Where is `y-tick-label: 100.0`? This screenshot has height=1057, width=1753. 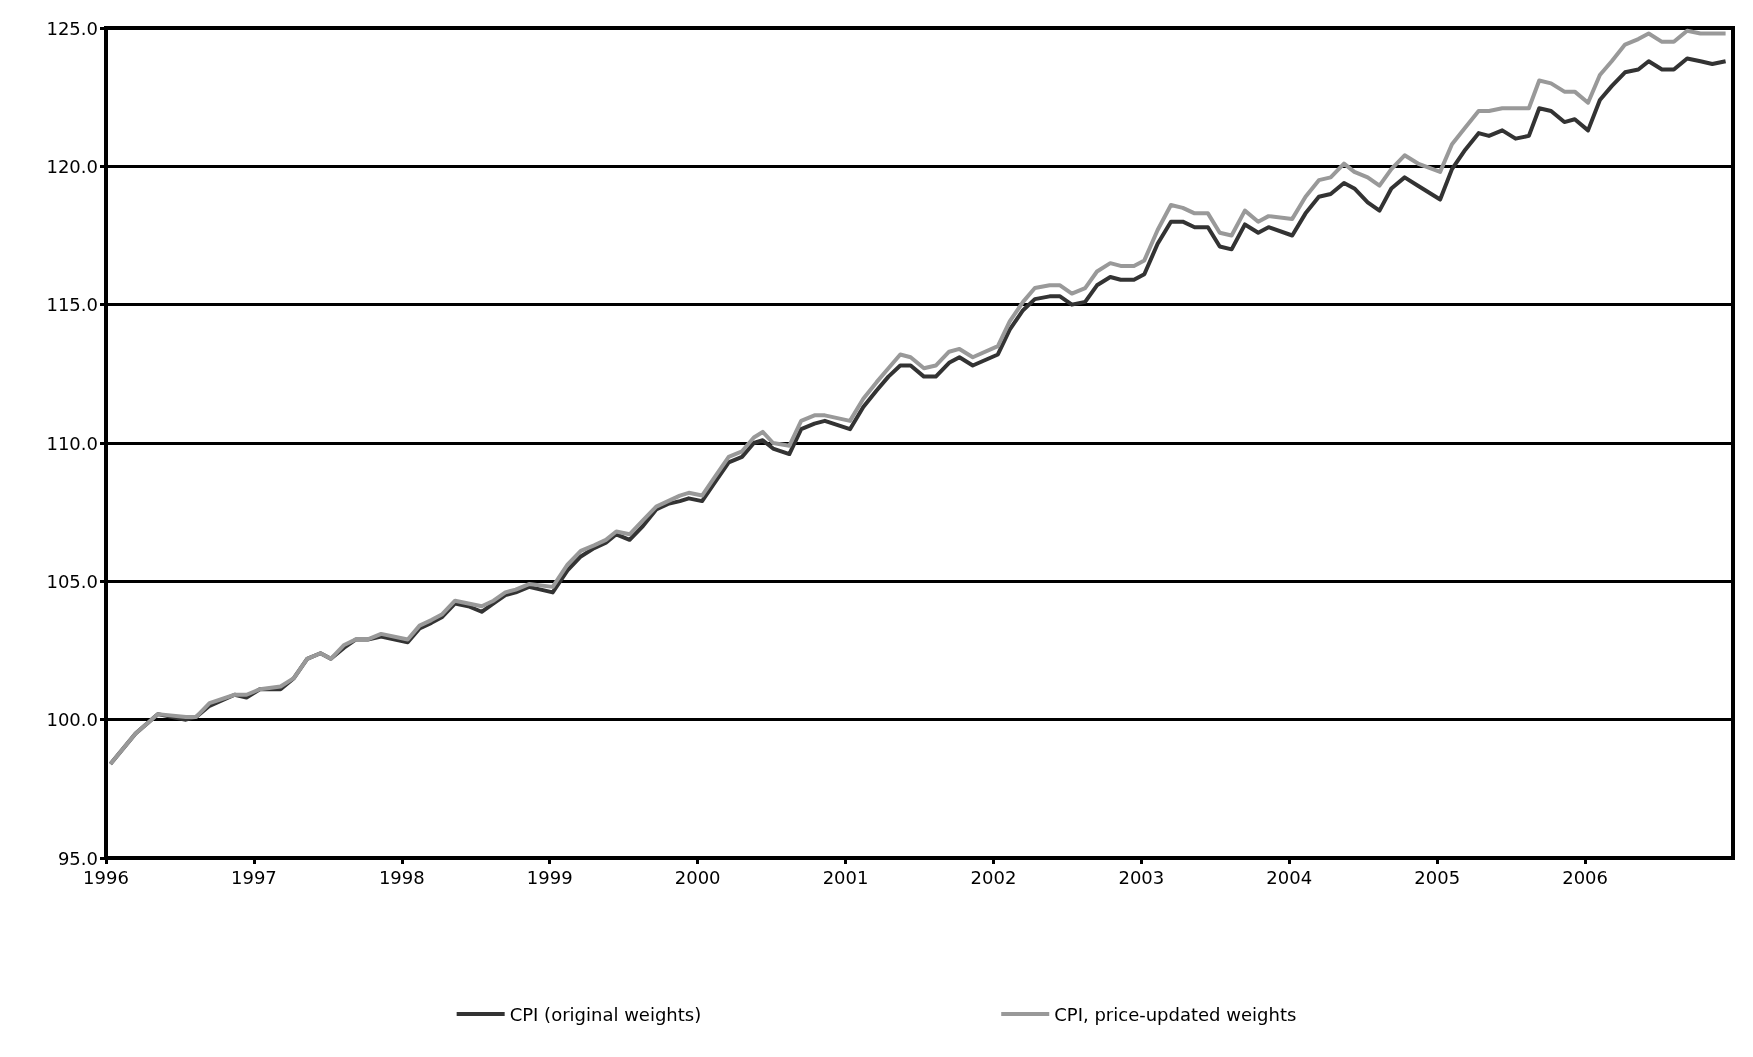 y-tick-label: 100.0 is located at coordinates (72, 720).